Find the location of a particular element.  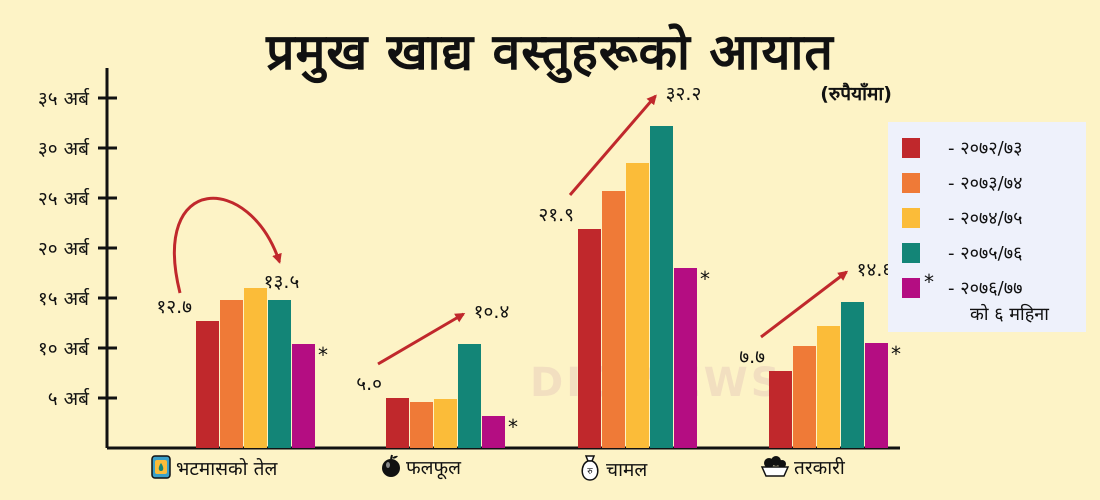

y-tick-label: ३० अर्ब is located at coordinates (64, 148).